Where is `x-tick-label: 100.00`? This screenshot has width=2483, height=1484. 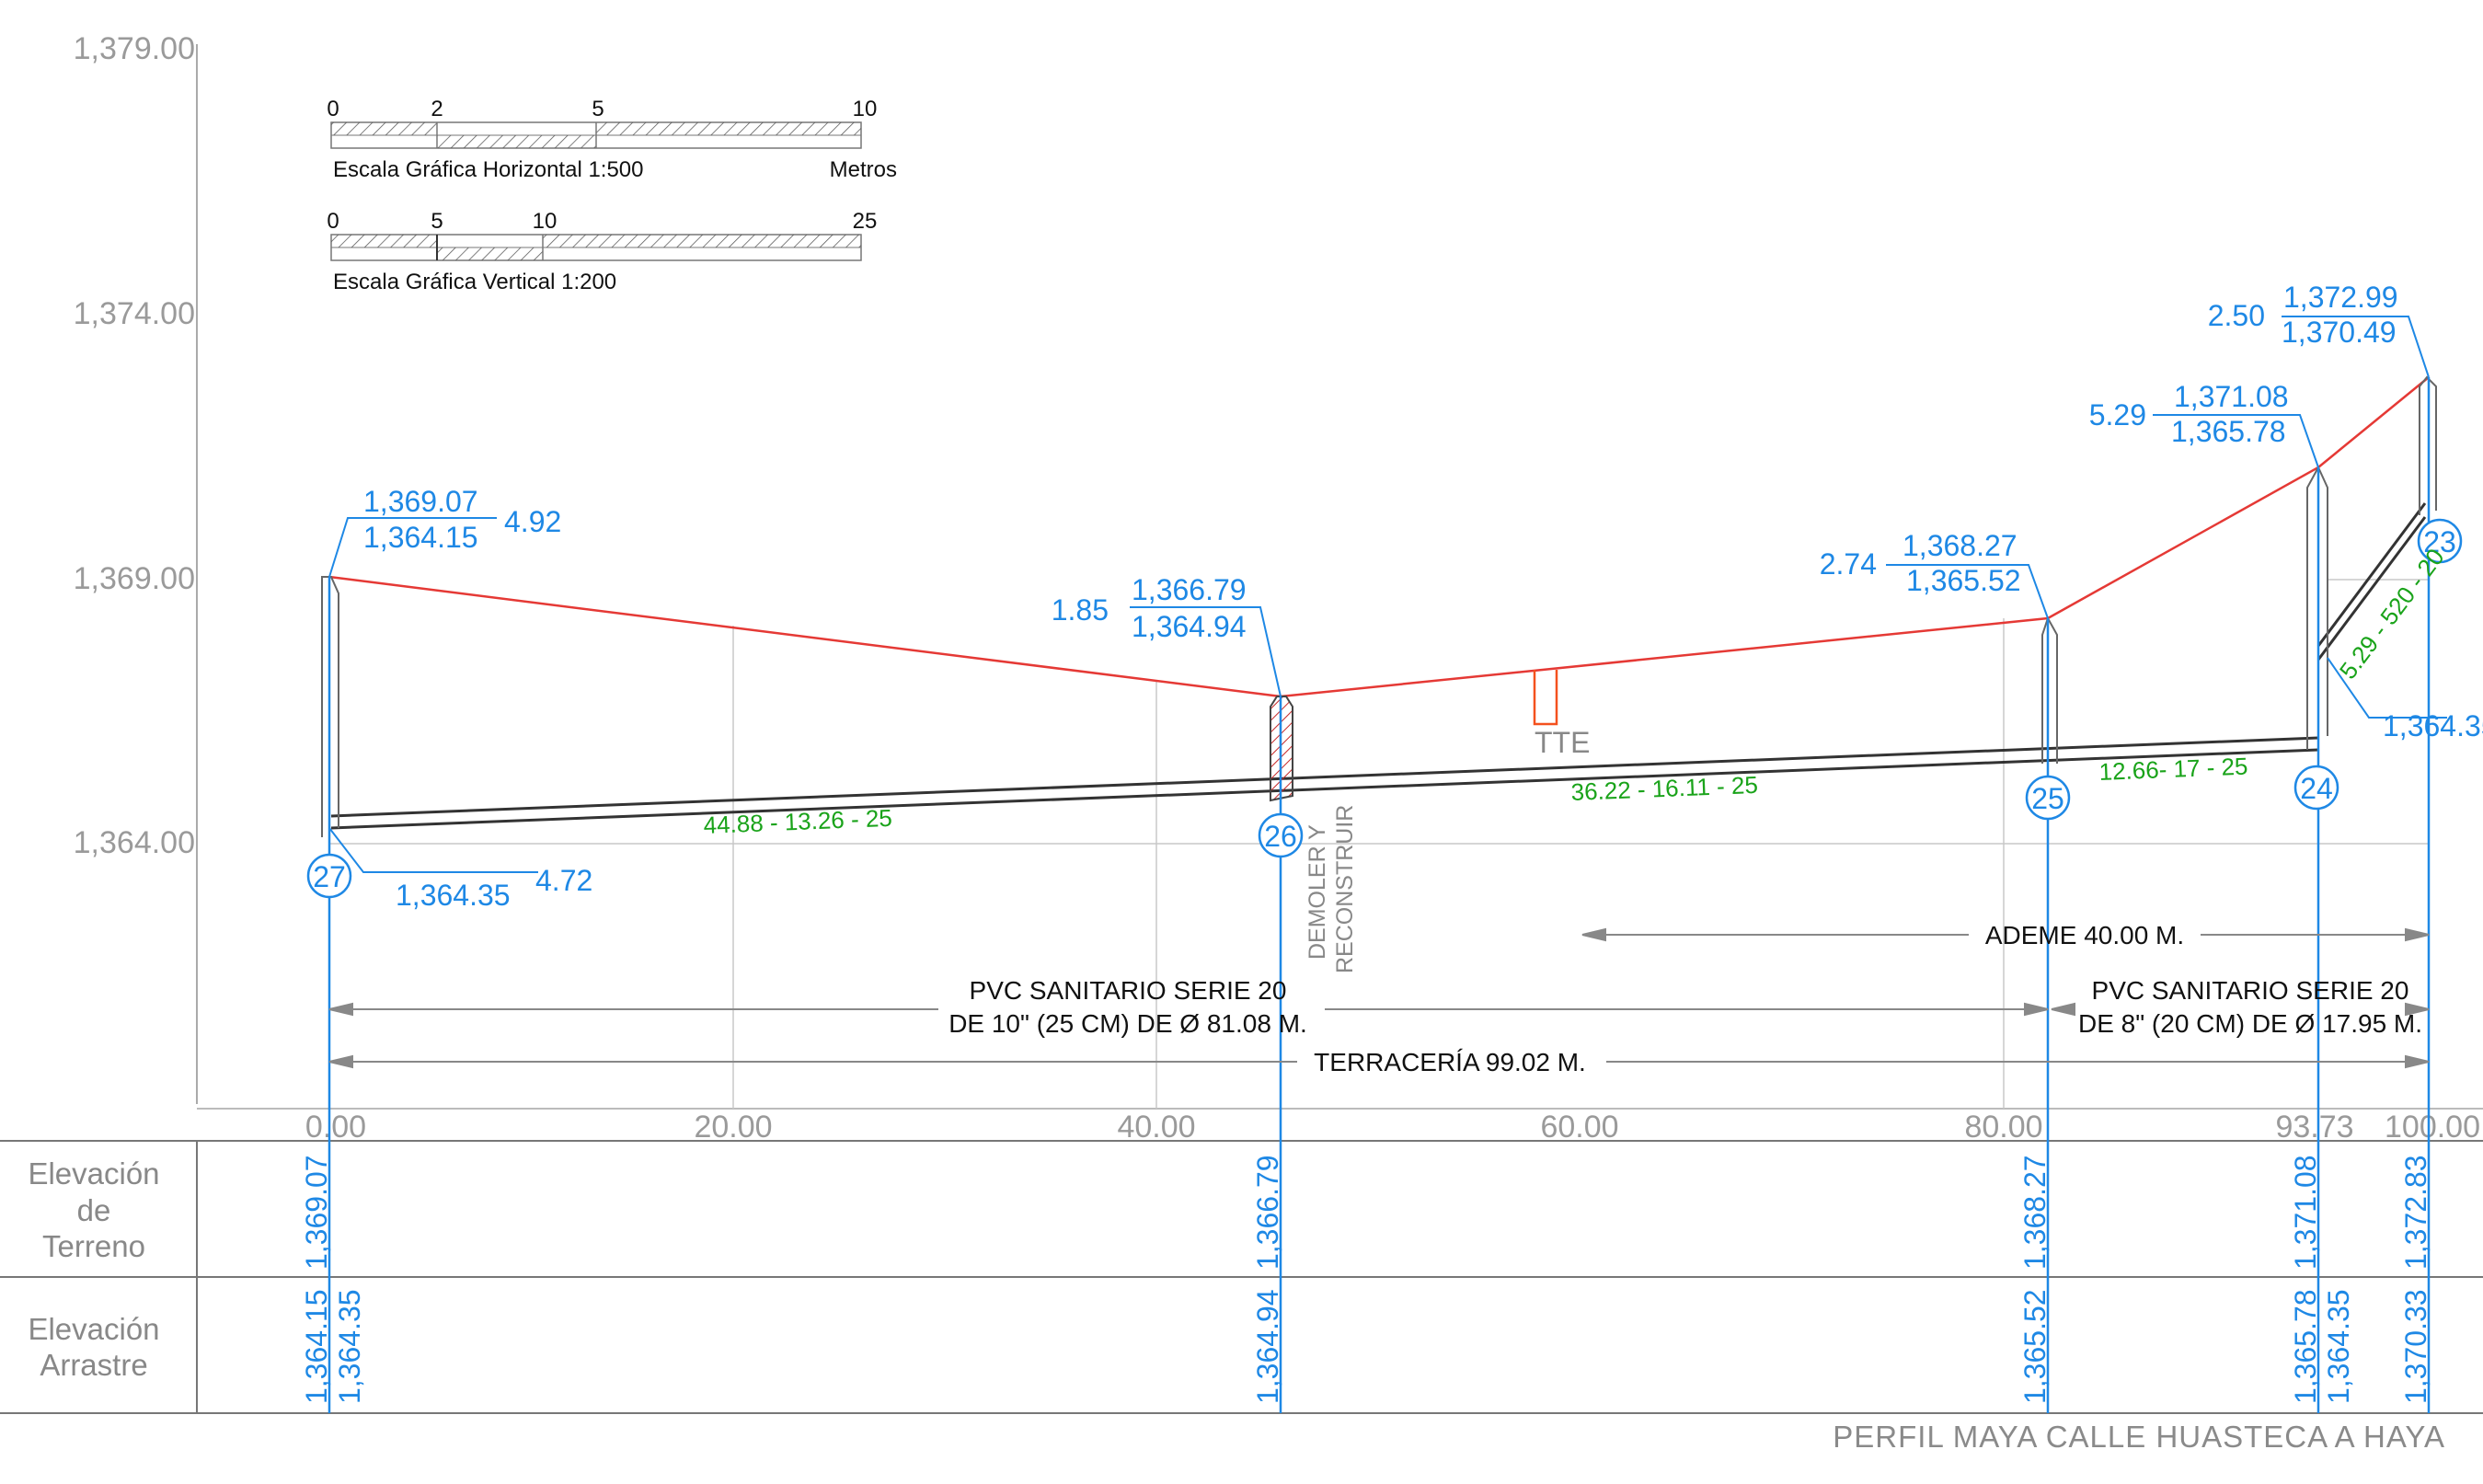
x-tick-label: 100.00 is located at coordinates (2432, 1127).